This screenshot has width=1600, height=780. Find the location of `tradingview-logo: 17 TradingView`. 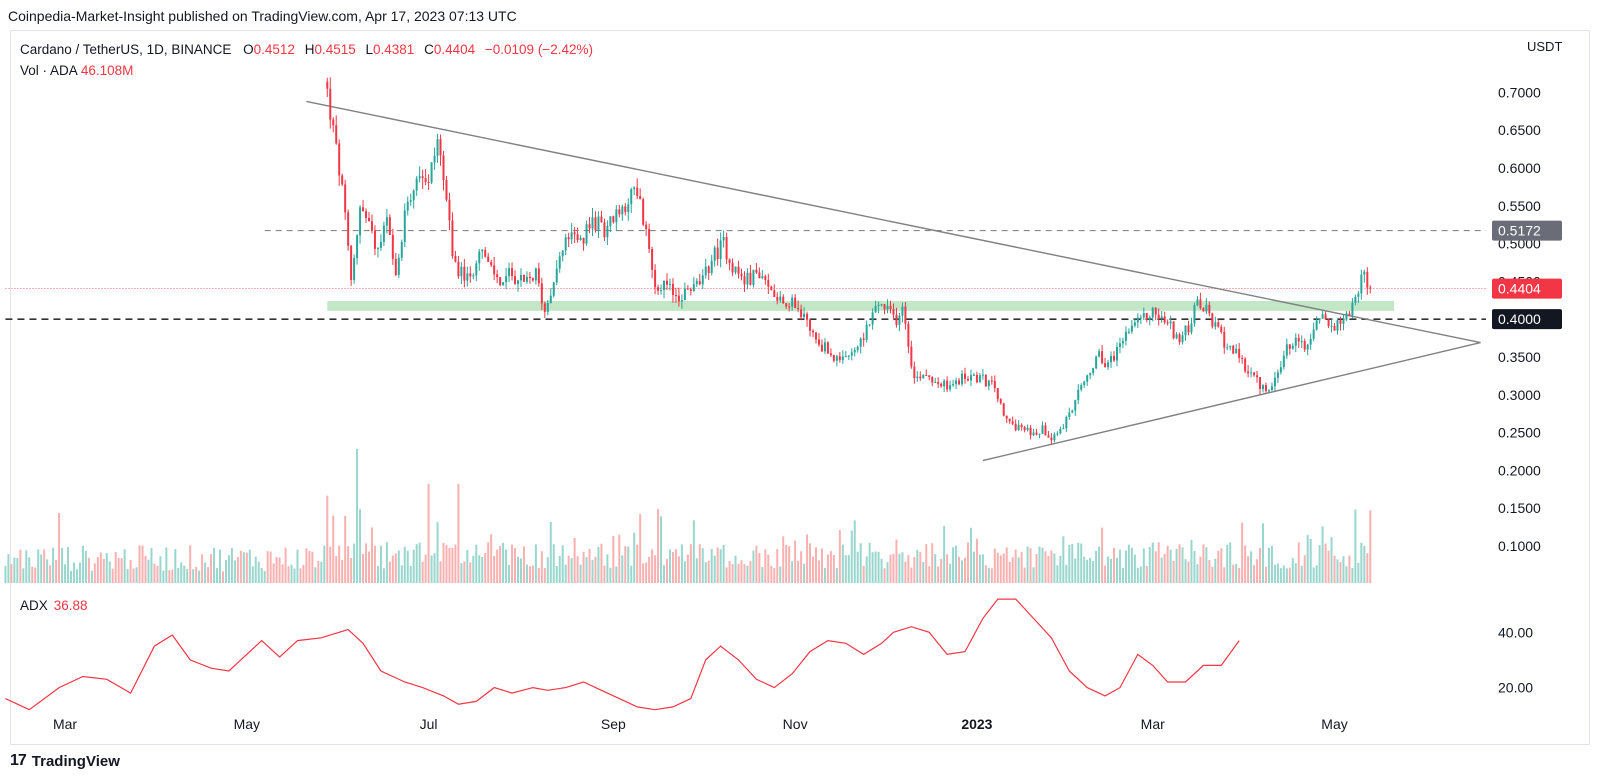

tradingview-logo: 17 TradingView is located at coordinates (65, 761).